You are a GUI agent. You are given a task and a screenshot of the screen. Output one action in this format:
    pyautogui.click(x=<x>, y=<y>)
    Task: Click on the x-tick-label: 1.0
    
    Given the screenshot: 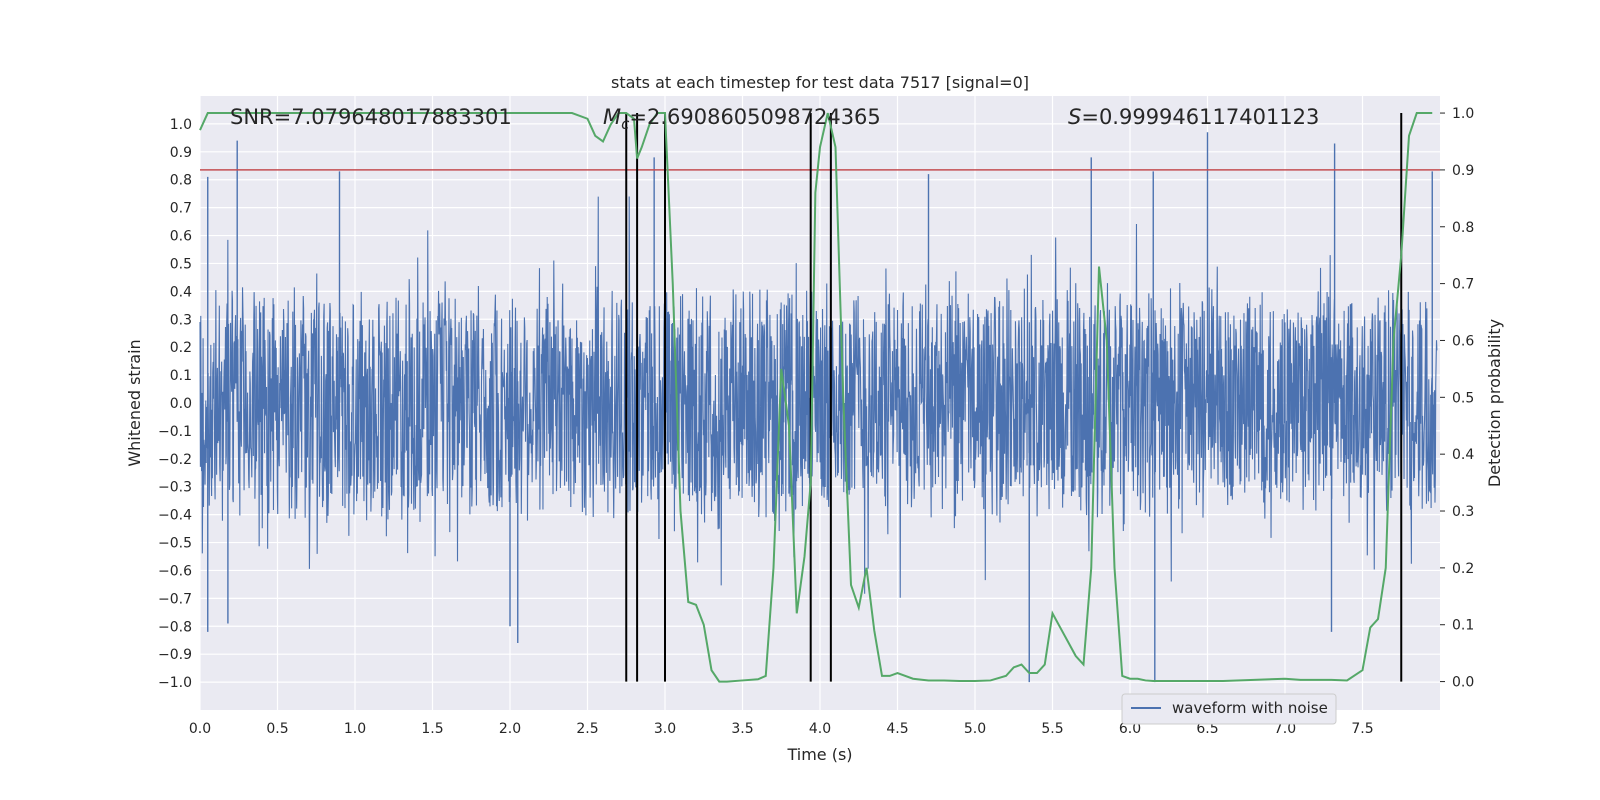 What is the action you would take?
    pyautogui.click(x=355, y=729)
    